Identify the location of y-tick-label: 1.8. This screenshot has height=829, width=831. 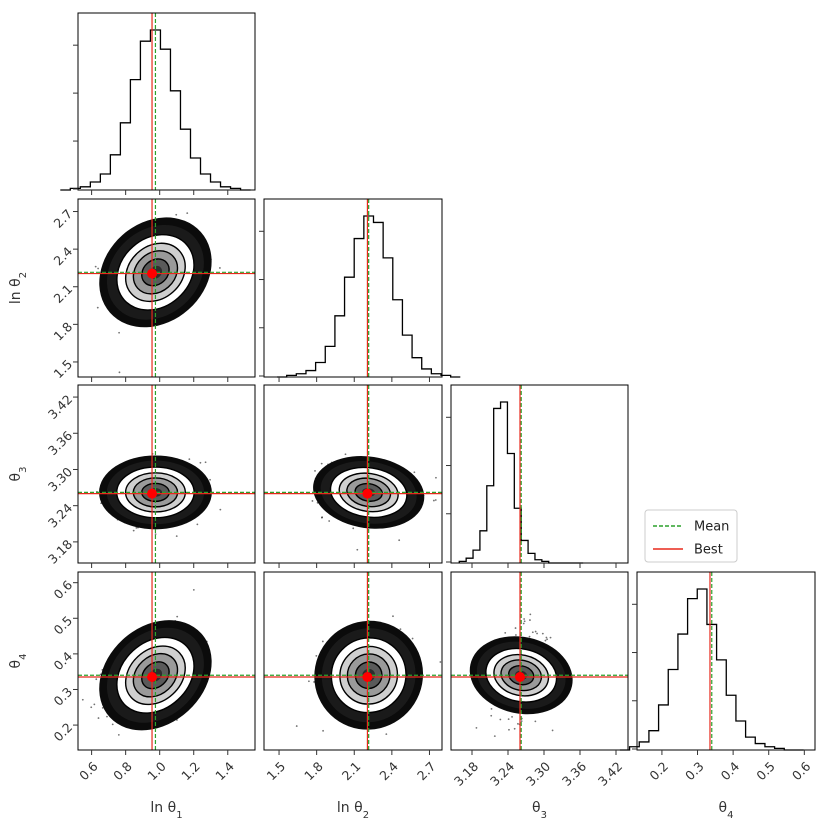
(63, 331).